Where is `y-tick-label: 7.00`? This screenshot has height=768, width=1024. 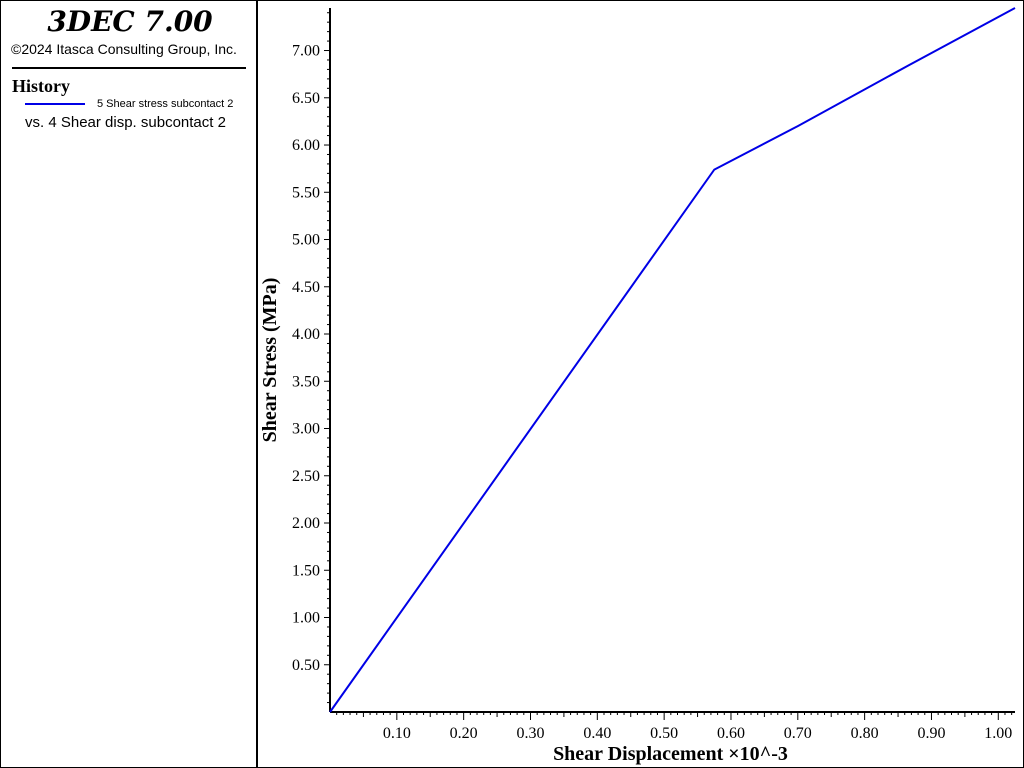
y-tick-label: 7.00 is located at coordinates (306, 51).